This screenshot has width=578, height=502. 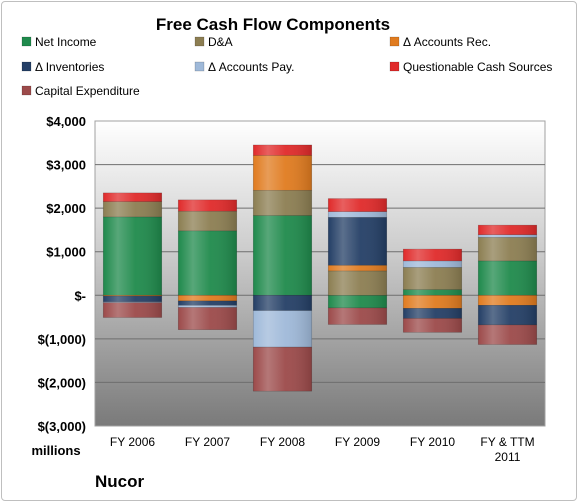 I want to click on legend-label: Questionable Cash Sources, so click(x=477, y=67).